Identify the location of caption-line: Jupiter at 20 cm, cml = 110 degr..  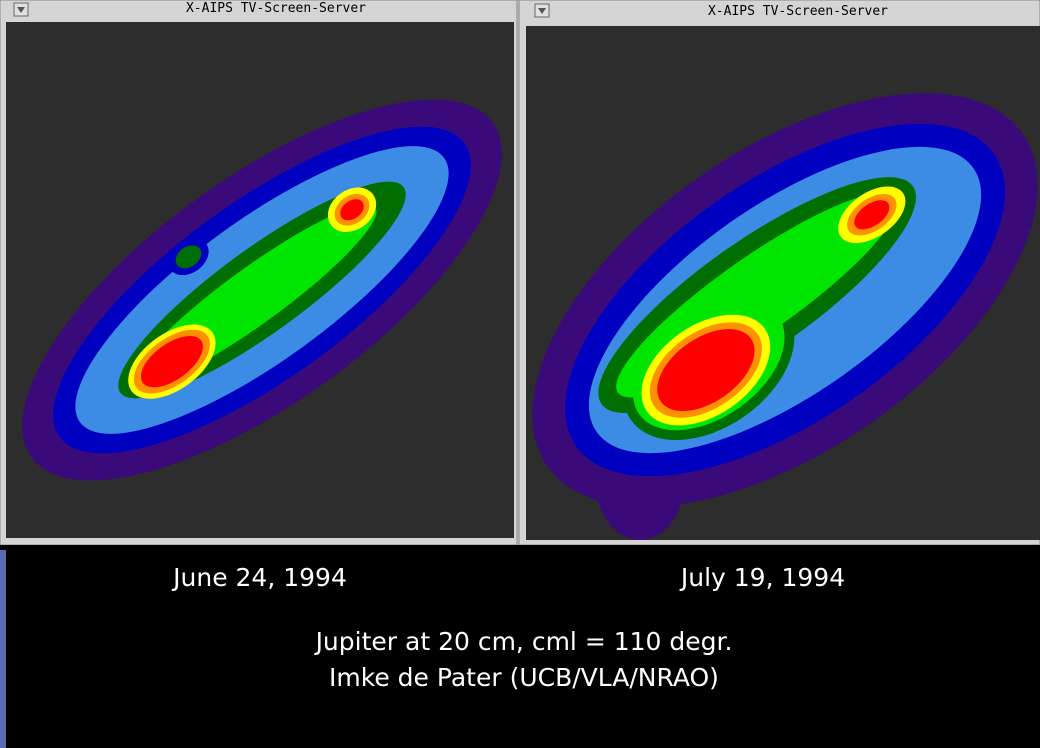
(523, 641).